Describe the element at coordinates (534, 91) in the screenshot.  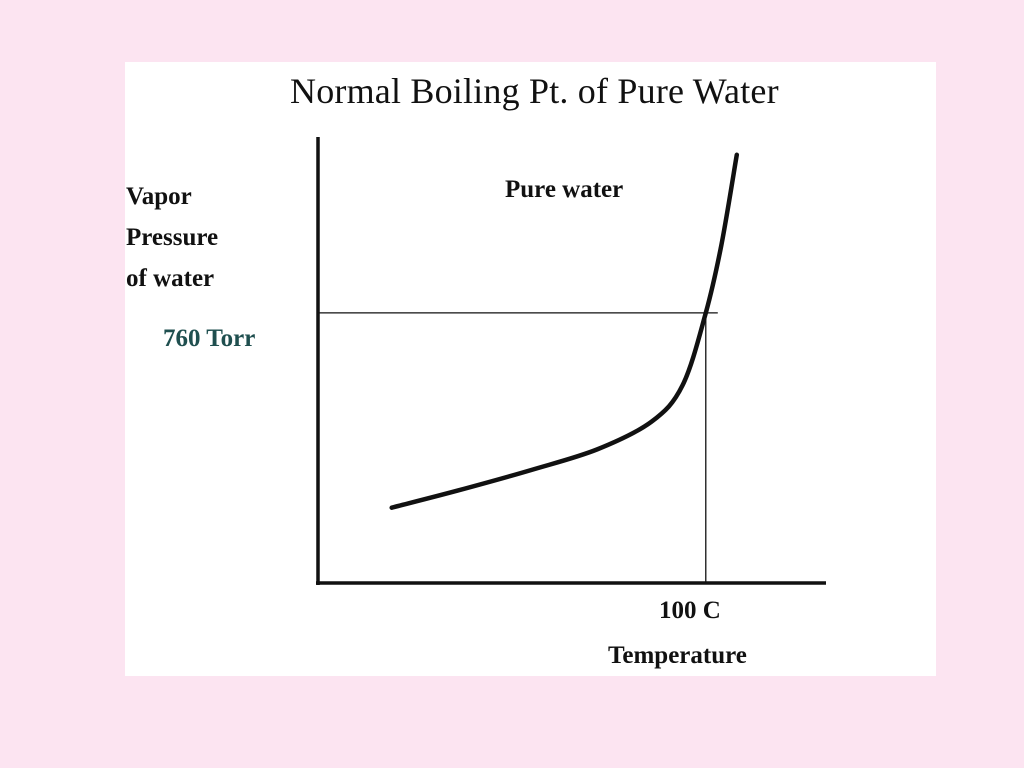
I see `chart-title: Normal Boiling Pt. of Pure Water` at that location.